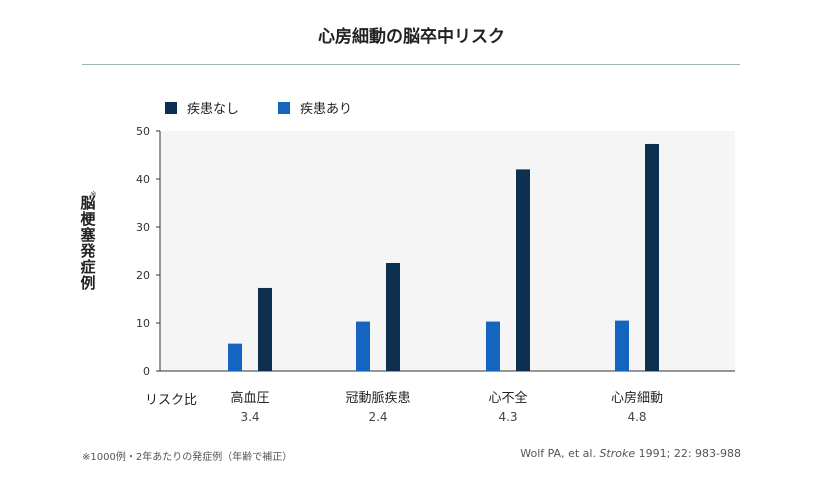  I want to click on risk-ratio-label: リスク比, so click(171, 400).